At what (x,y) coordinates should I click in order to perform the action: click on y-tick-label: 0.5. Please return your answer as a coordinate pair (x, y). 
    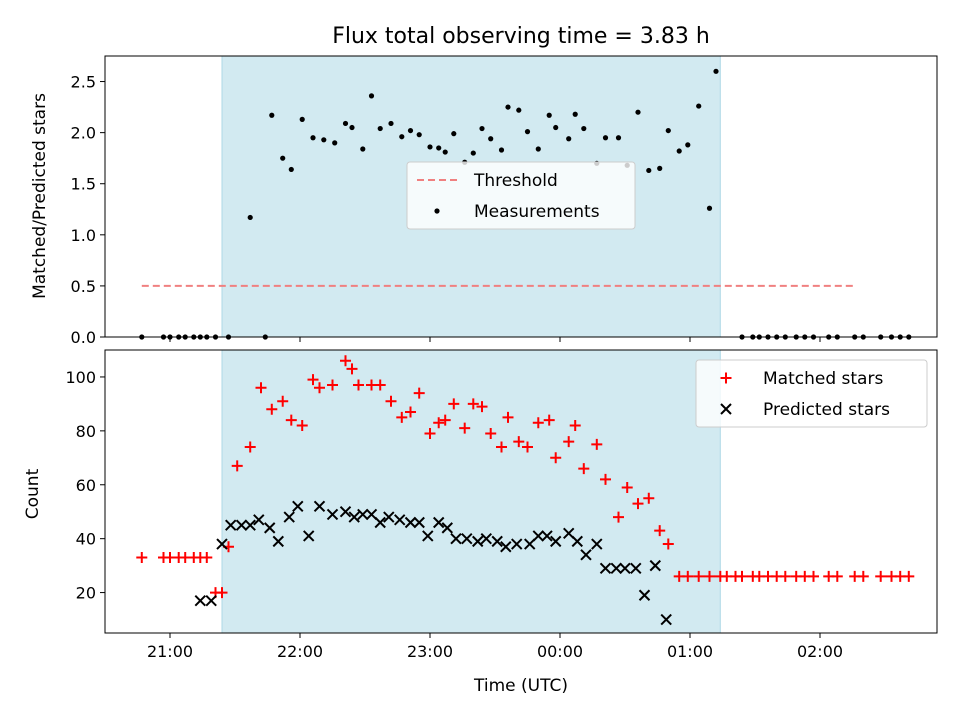
    Looking at the image, I should click on (83, 286).